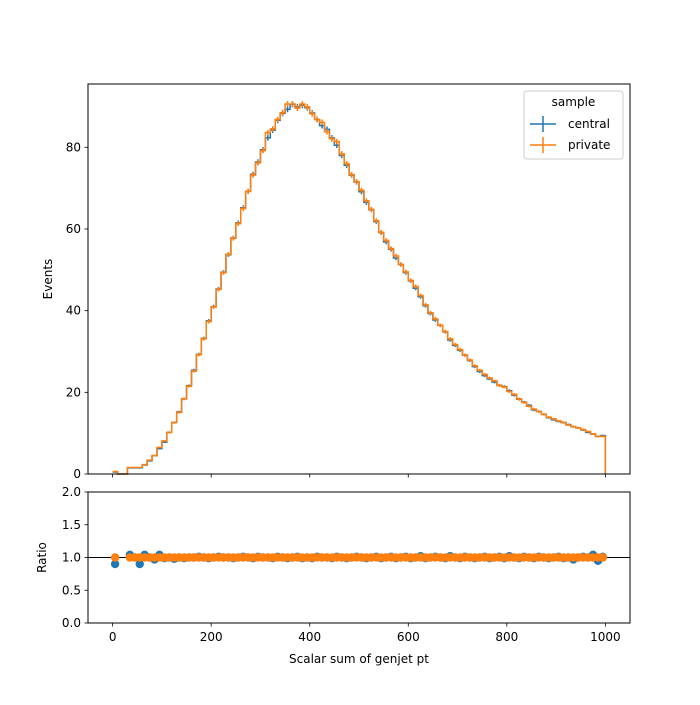 The width and height of the screenshot is (700, 705). Describe the element at coordinates (605, 637) in the screenshot. I see `x-tick-label-1000: 1000` at that location.